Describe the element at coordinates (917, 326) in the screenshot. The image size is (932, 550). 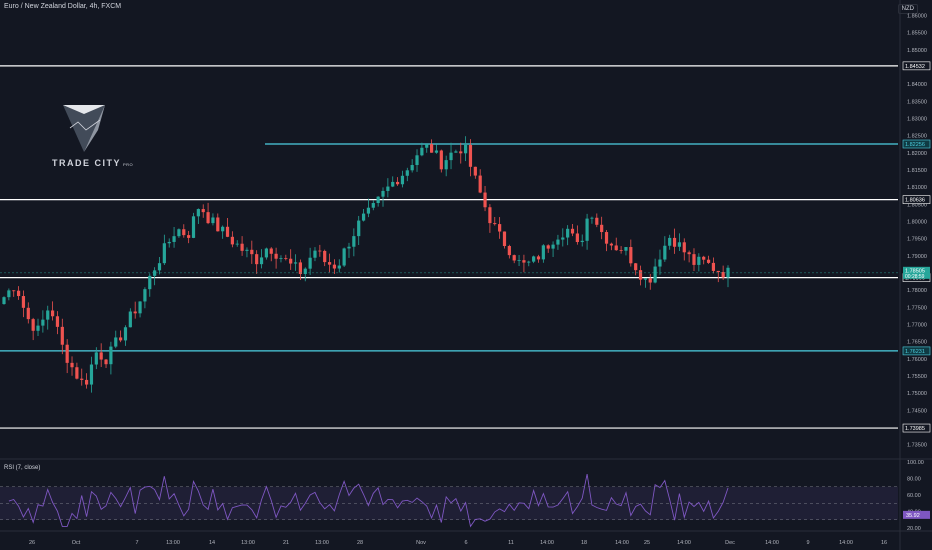
I see `y-tick-label: 1.77000` at that location.